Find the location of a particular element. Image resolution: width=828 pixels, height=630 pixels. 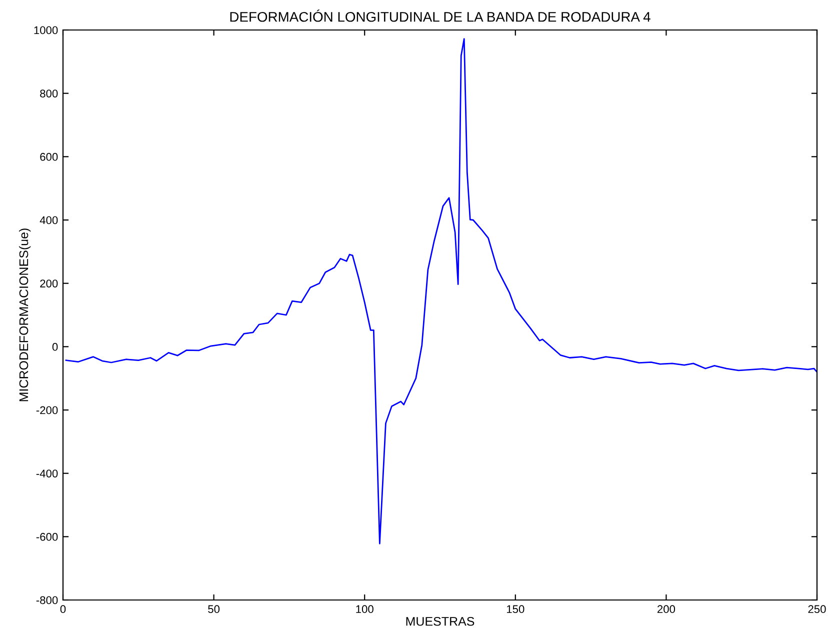

x-axis-title: MUESTRAS is located at coordinates (440, 621).